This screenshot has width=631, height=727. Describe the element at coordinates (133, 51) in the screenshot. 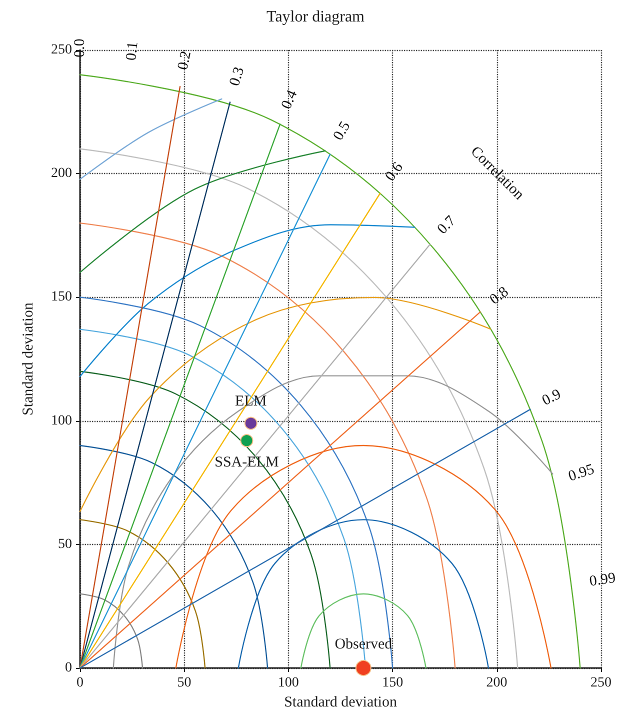

I see `annotation: 0.1` at that location.